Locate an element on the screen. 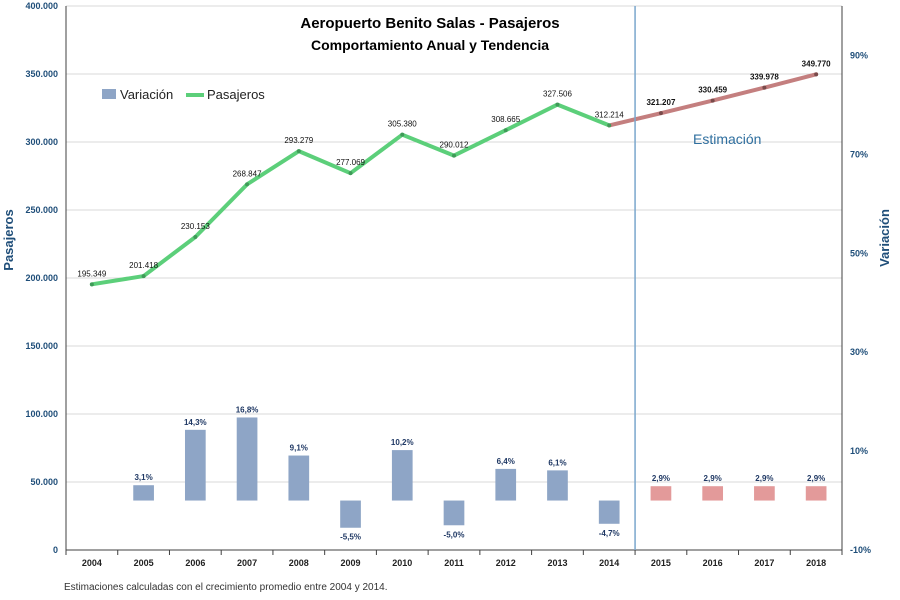 The height and width of the screenshot is (600, 900). x-tick-label: 2017 is located at coordinates (764, 563).